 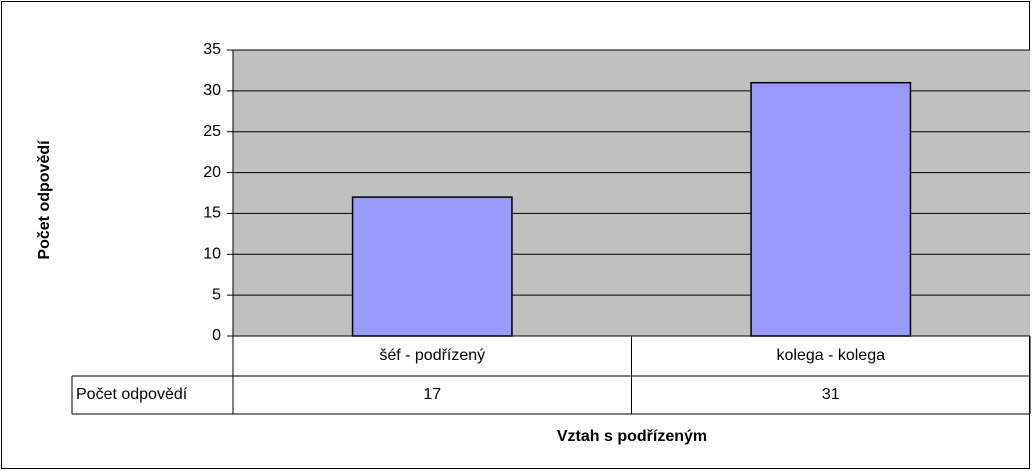 I want to click on y-tick-label: 15, so click(x=212, y=213).